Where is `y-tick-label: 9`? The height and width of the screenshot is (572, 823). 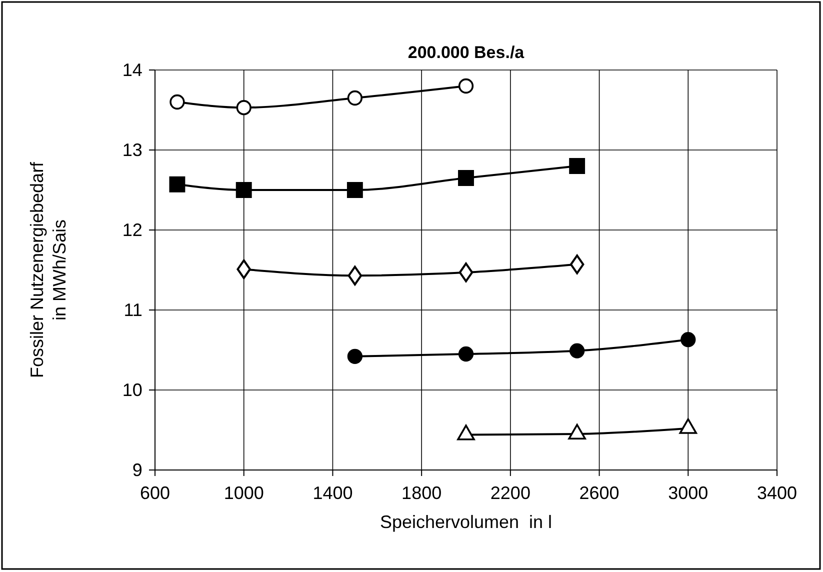
y-tick-label: 9 is located at coordinates (137, 470).